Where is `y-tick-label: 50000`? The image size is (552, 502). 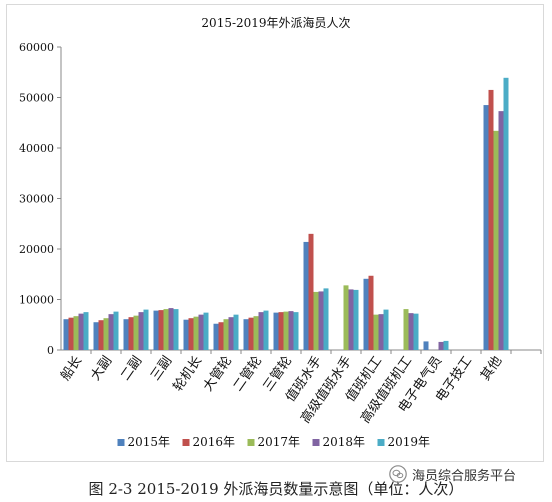 y-tick-label: 50000 is located at coordinates (36, 98).